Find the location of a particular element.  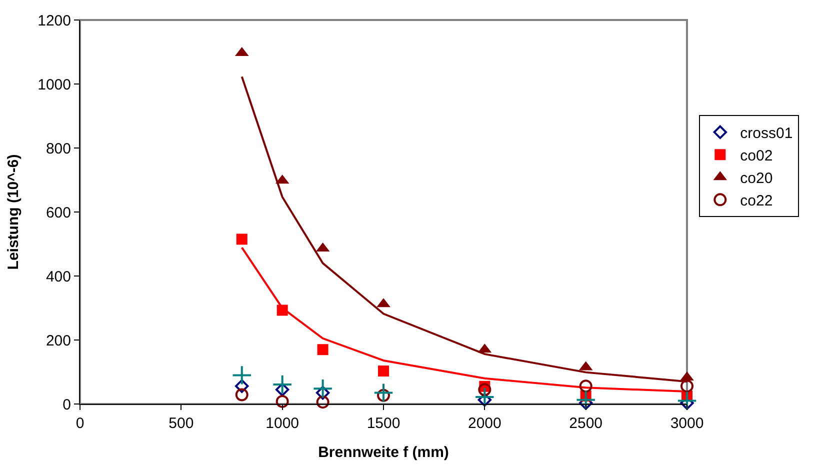

legend-label: co22 is located at coordinates (756, 201).